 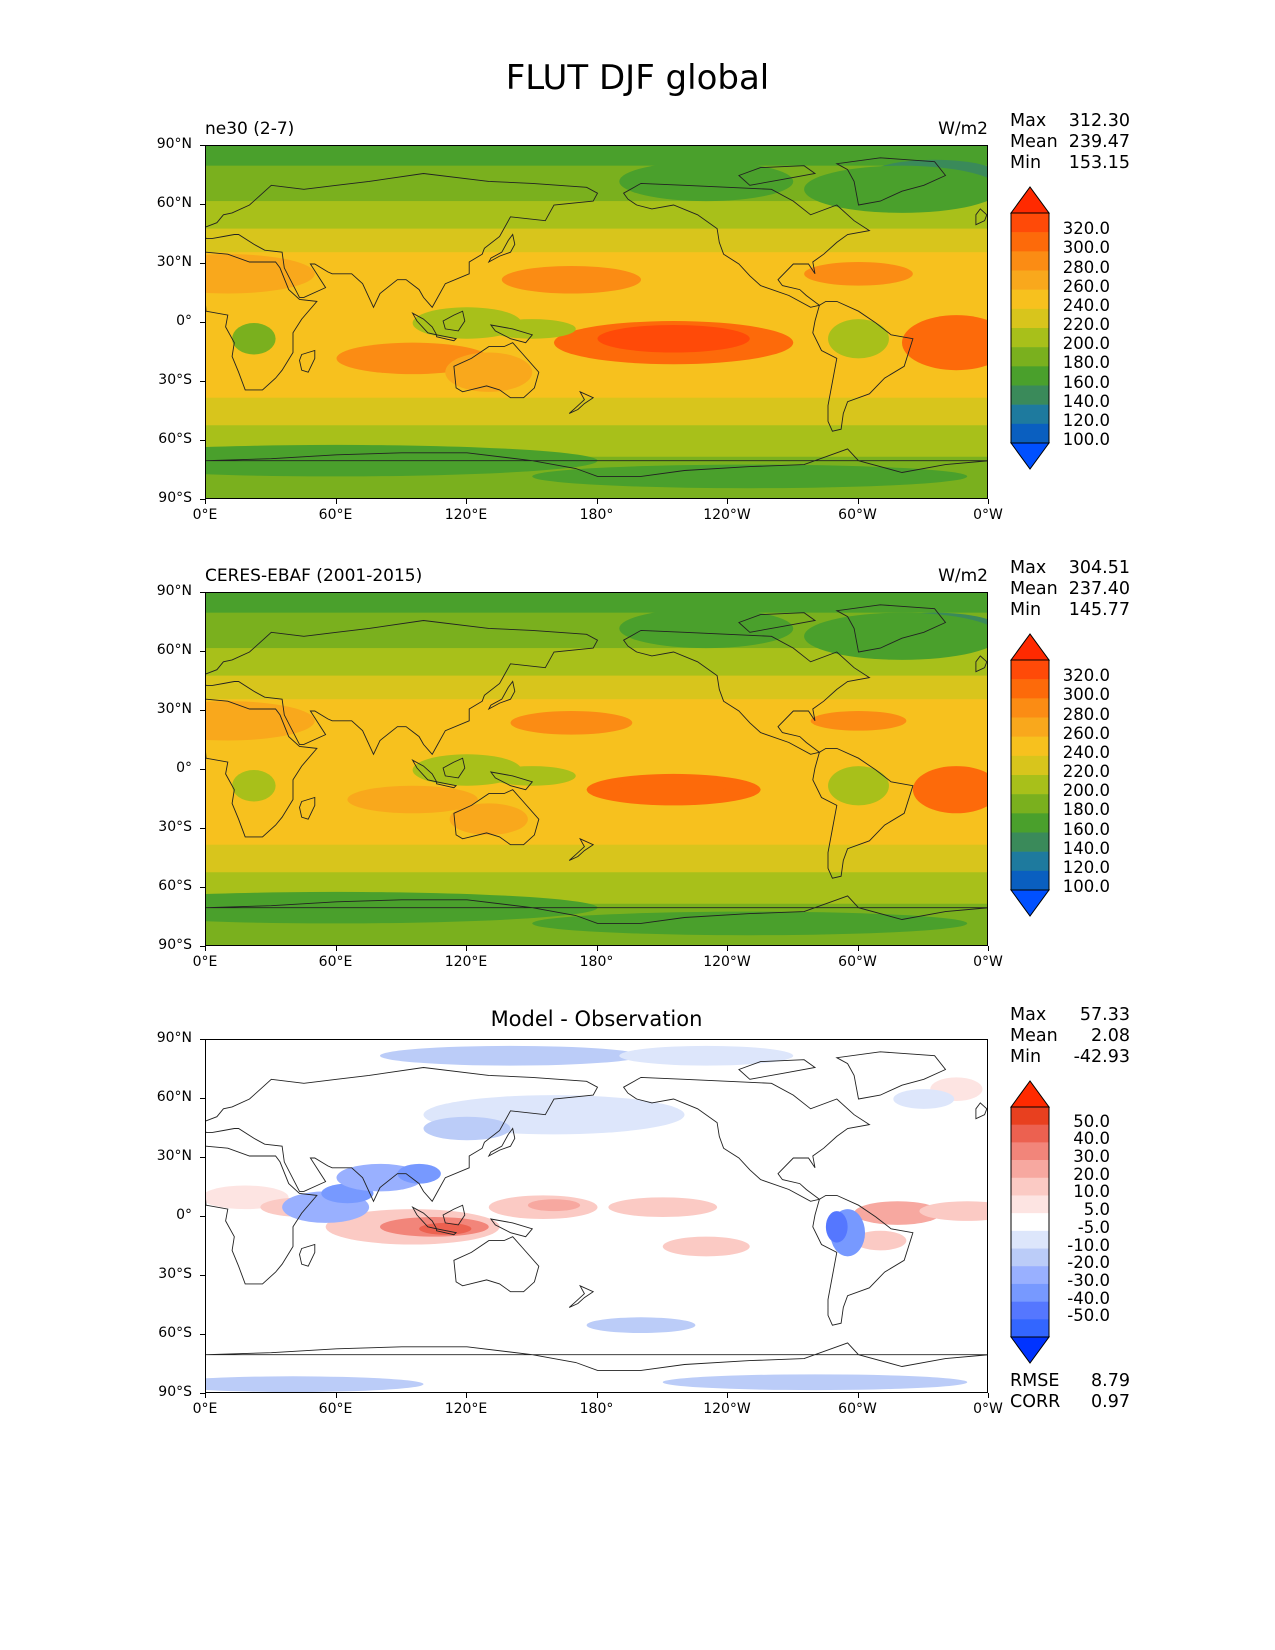 I want to click on stat-label: Min, so click(x=1026, y=610).